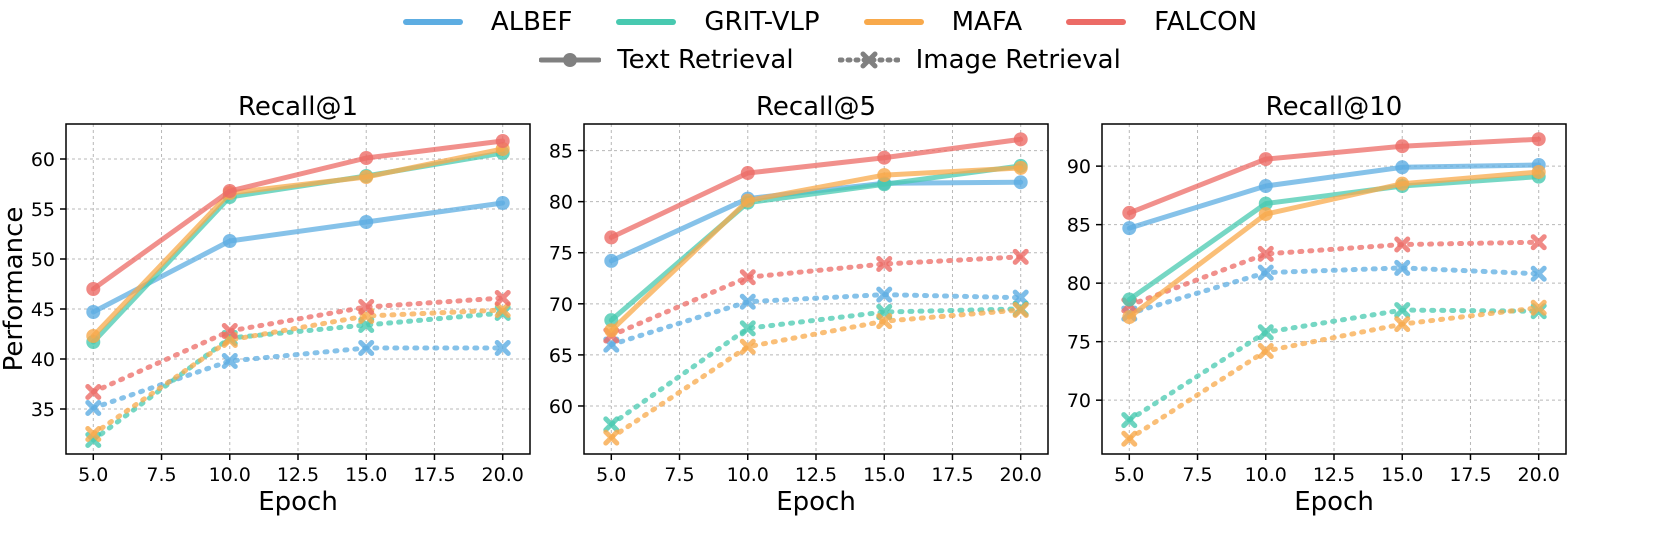 This screenshot has width=1660, height=544. Describe the element at coordinates (943, 22) in the screenshot. I see `legend-item-mafa: MAFA` at that location.